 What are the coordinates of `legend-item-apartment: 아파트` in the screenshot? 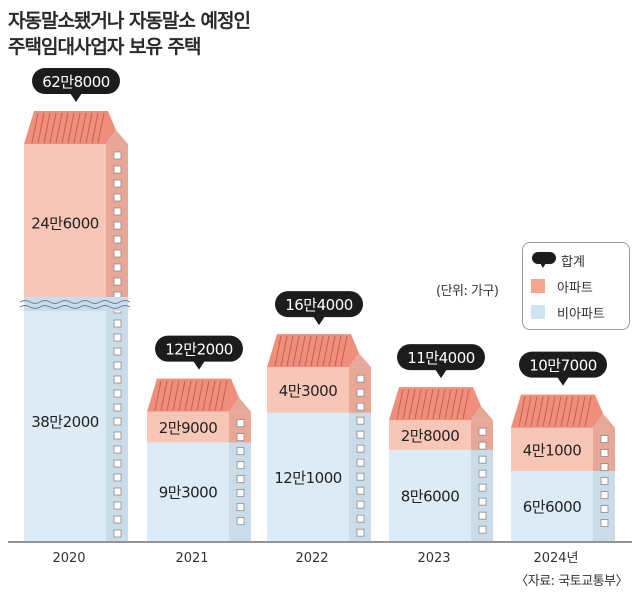 It's located at (562, 286).